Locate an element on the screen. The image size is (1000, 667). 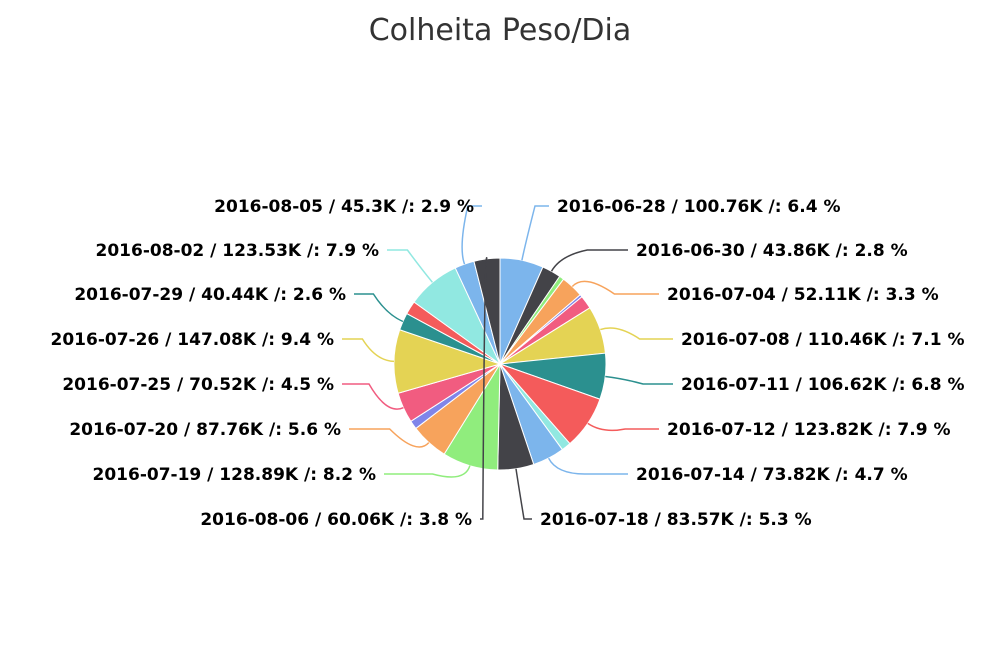
data-label-10: 2016-07-14 / 73.82K /: 4.7 % is located at coordinates (772, 475).